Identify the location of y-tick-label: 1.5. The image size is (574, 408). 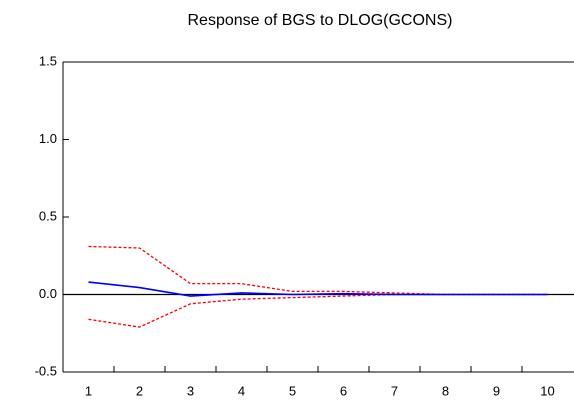
(48, 60).